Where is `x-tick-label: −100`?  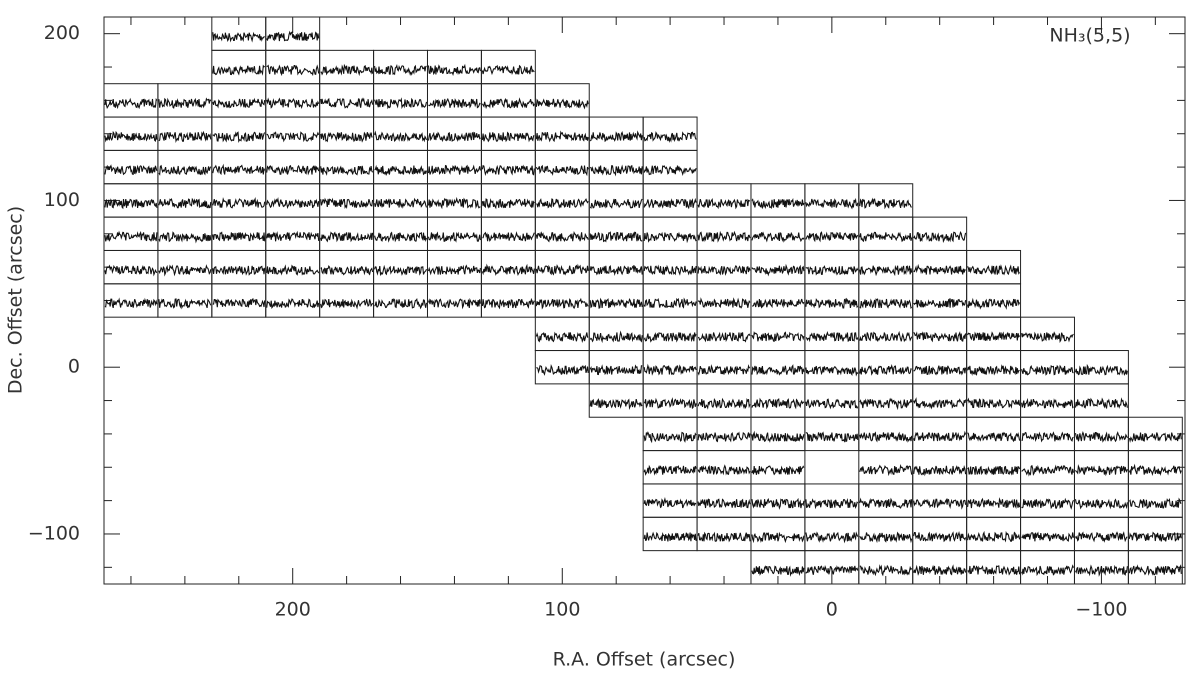 x-tick-label: −100 is located at coordinates (1101, 610).